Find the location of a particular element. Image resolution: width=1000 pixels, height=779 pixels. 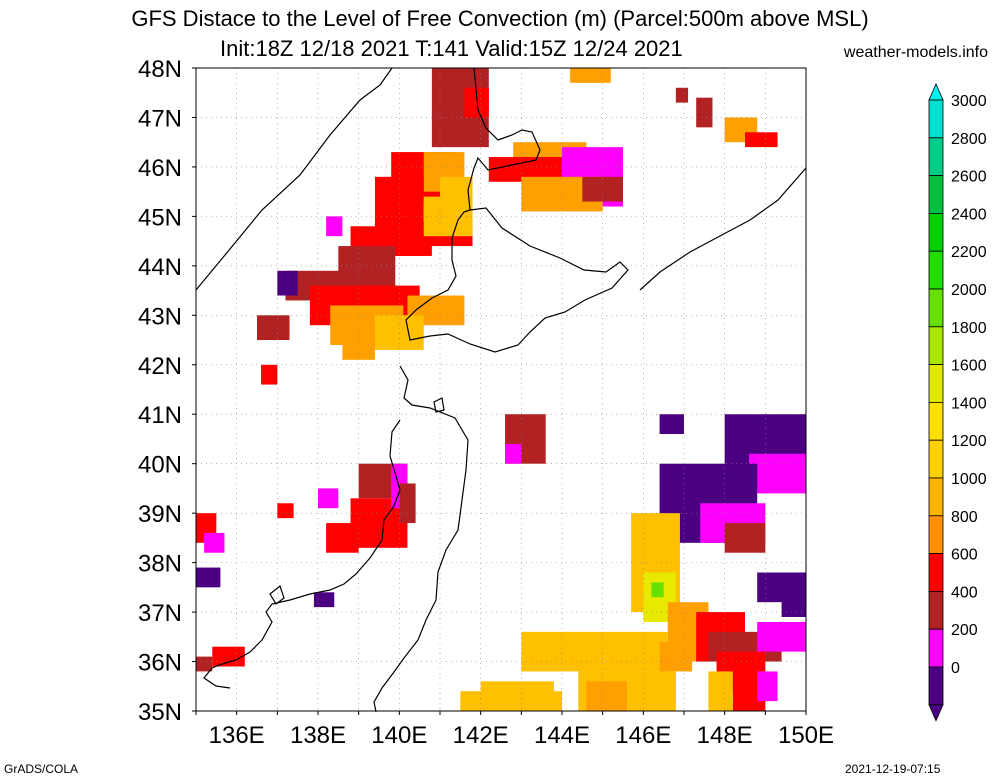

lon-label: 136E is located at coordinates (237, 735).